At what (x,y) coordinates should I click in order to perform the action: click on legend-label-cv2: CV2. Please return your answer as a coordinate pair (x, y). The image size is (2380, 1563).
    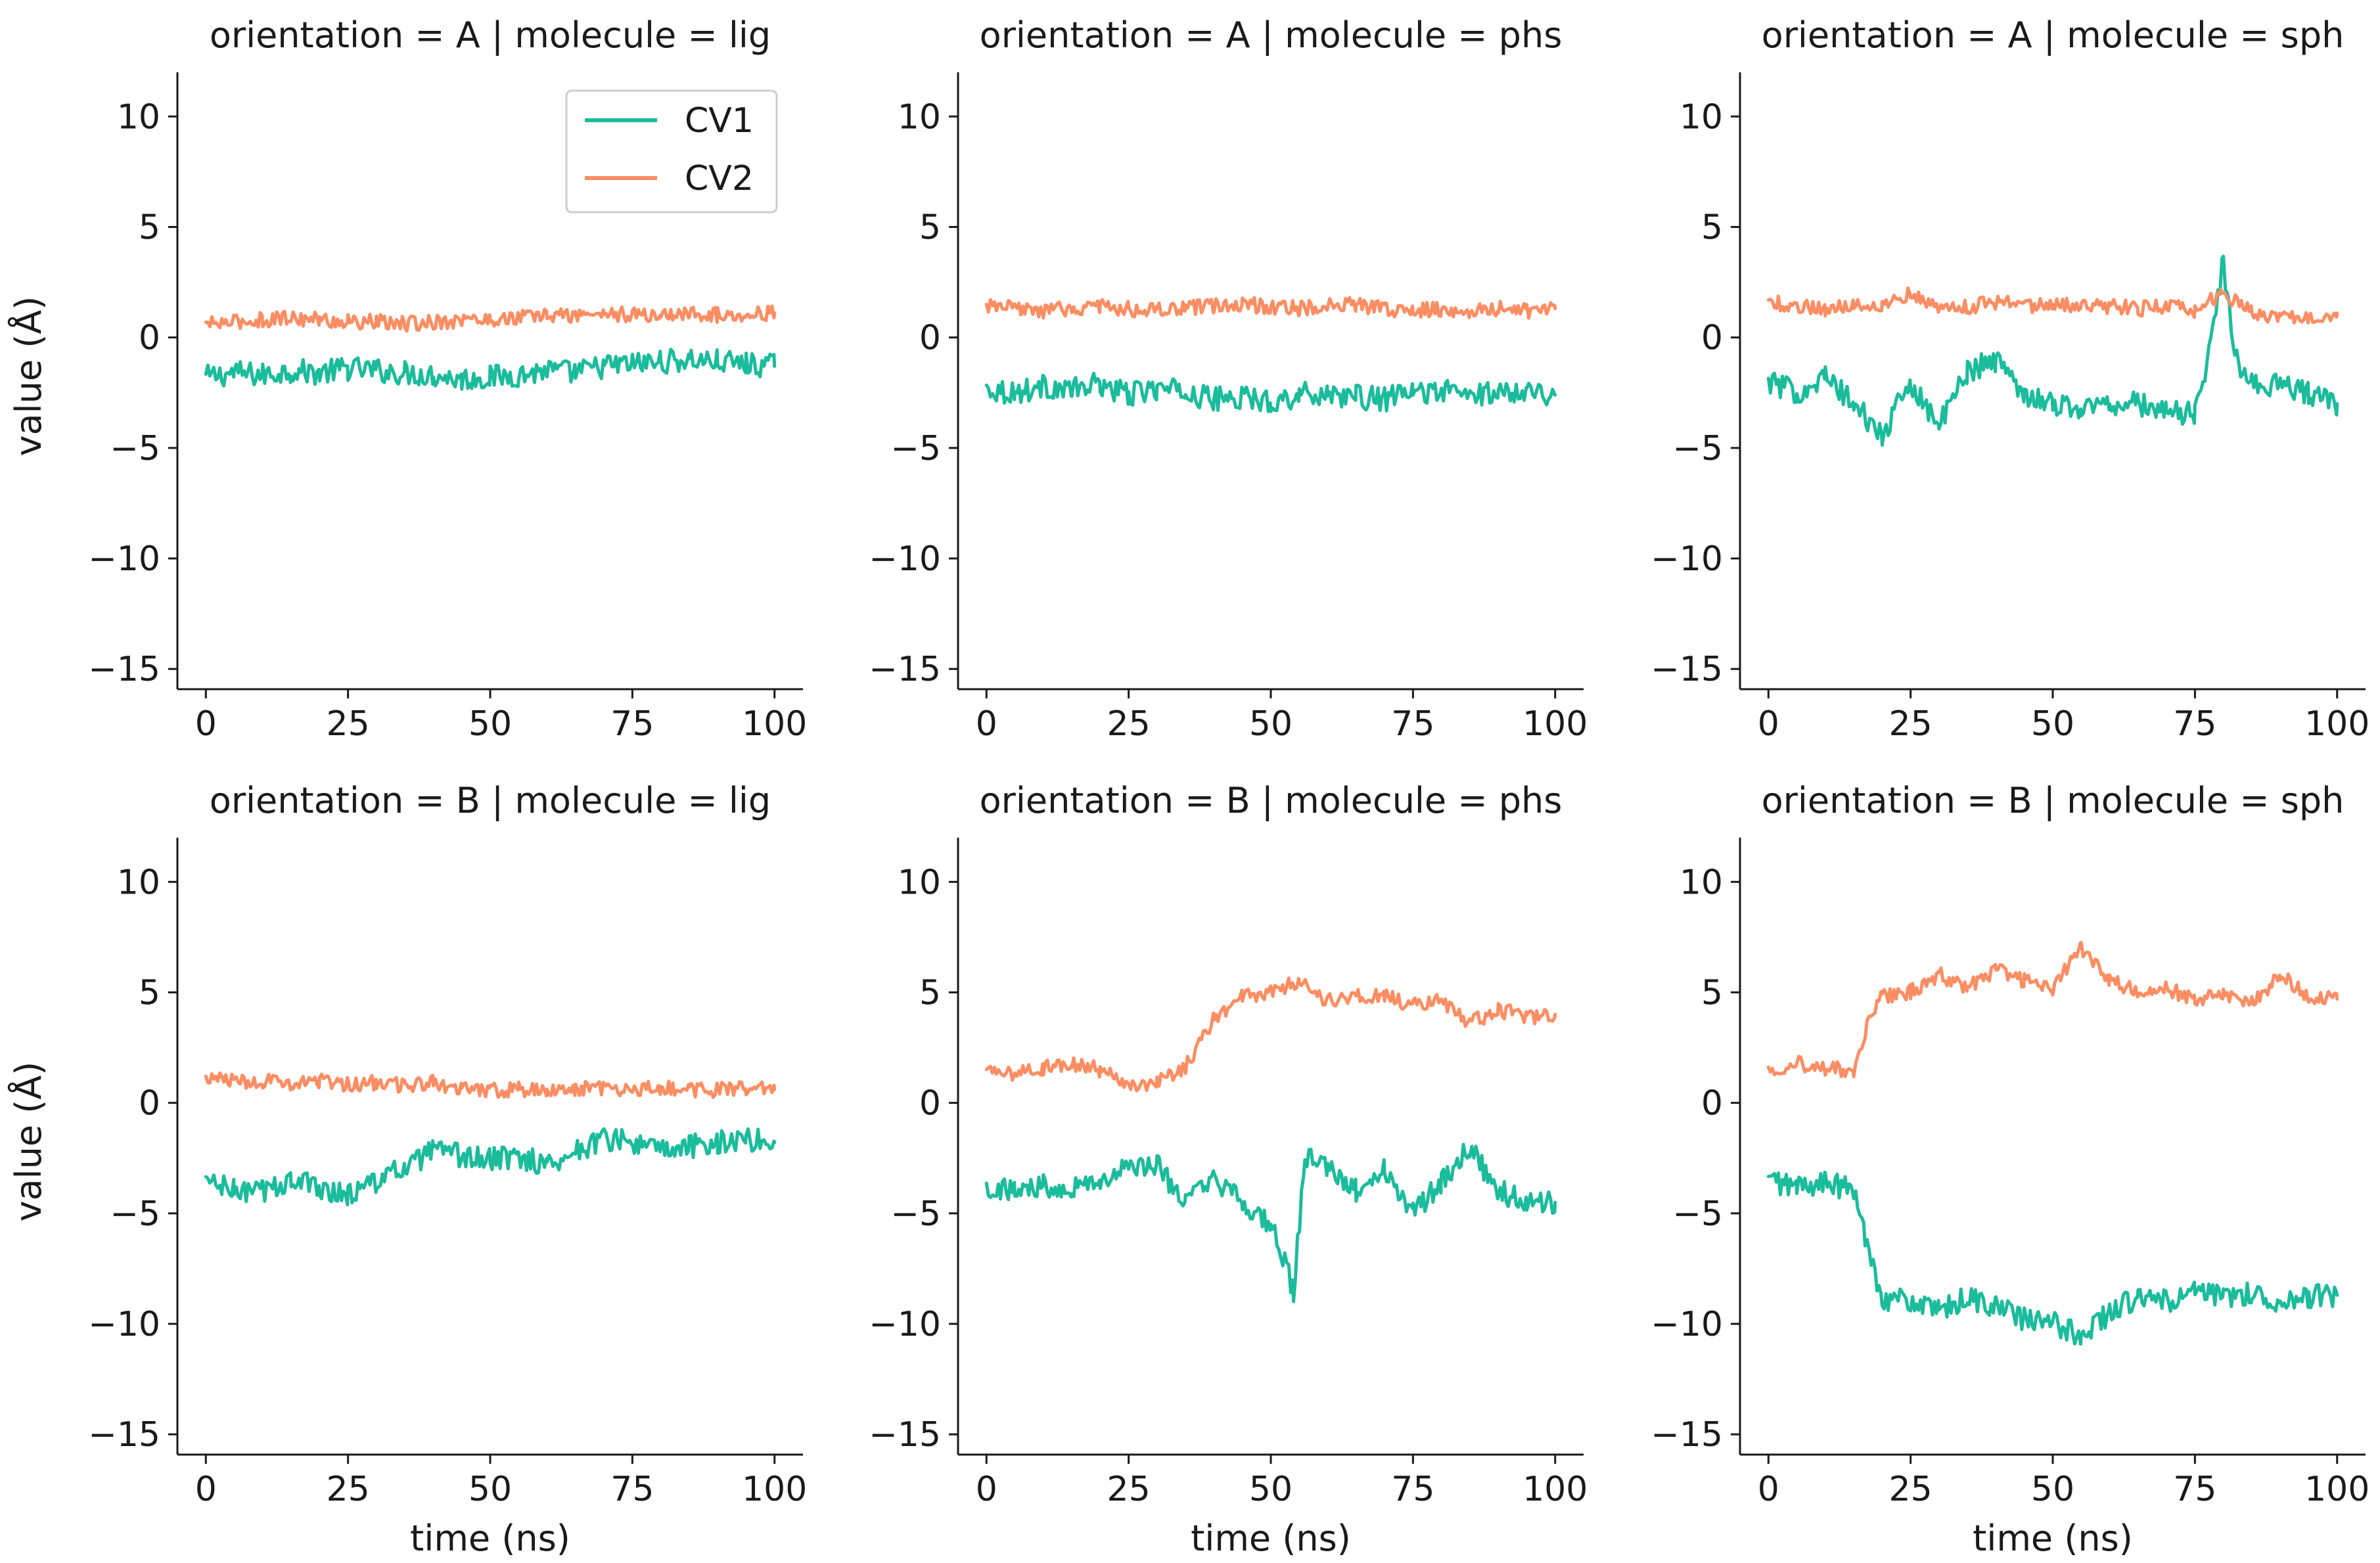
    Looking at the image, I should click on (719, 178).